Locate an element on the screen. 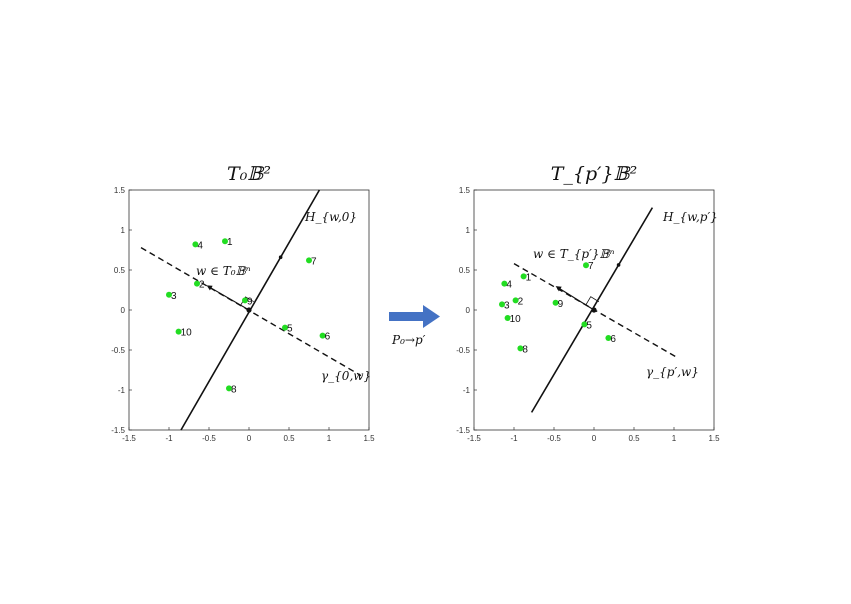 The image size is (851, 604). geodesic-label: γ_{p′,w} is located at coordinates (672, 372).